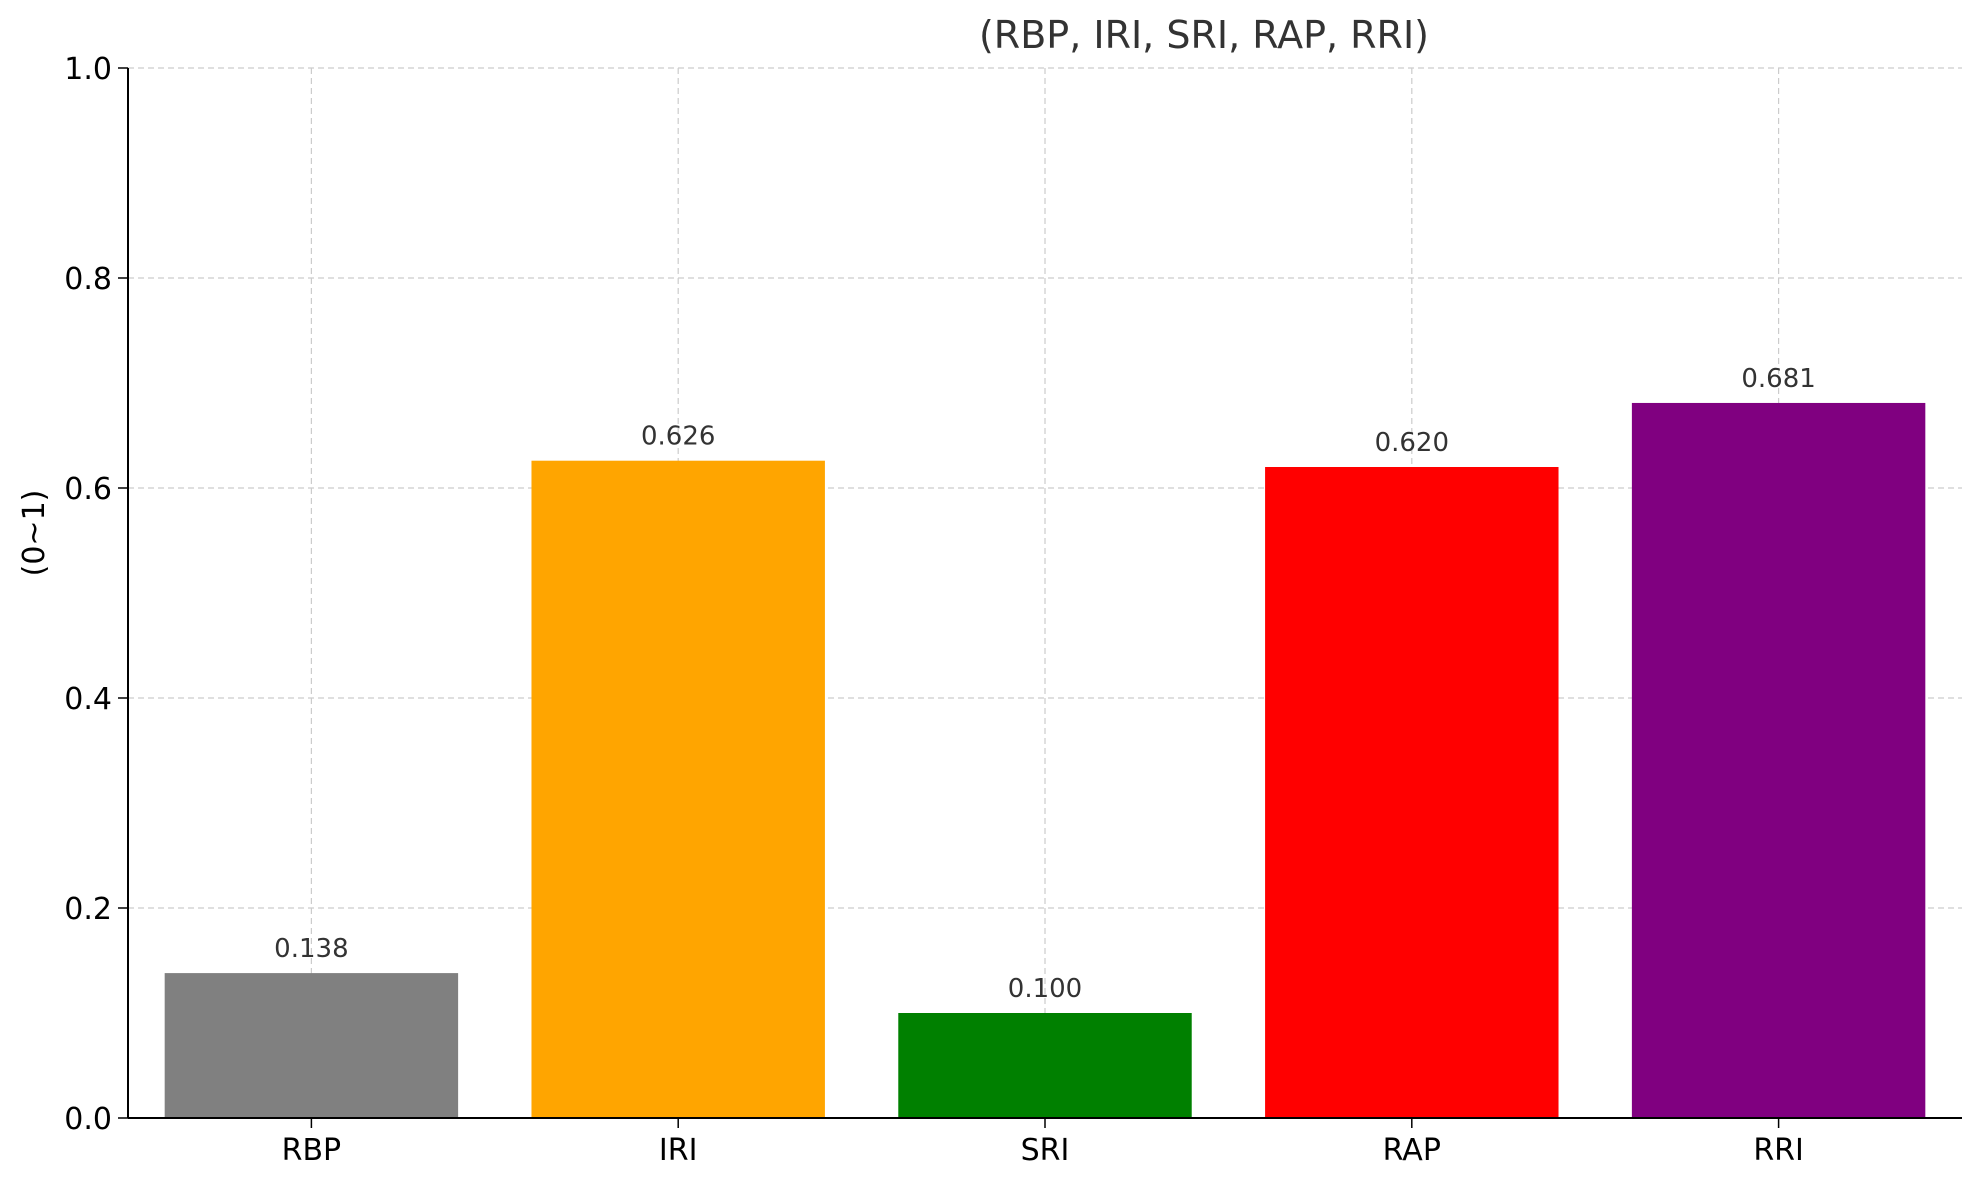 The height and width of the screenshot is (1180, 1979). What do you see at coordinates (312, 1150) in the screenshot?
I see `x-tick-label-rbp: RBP` at bounding box center [312, 1150].